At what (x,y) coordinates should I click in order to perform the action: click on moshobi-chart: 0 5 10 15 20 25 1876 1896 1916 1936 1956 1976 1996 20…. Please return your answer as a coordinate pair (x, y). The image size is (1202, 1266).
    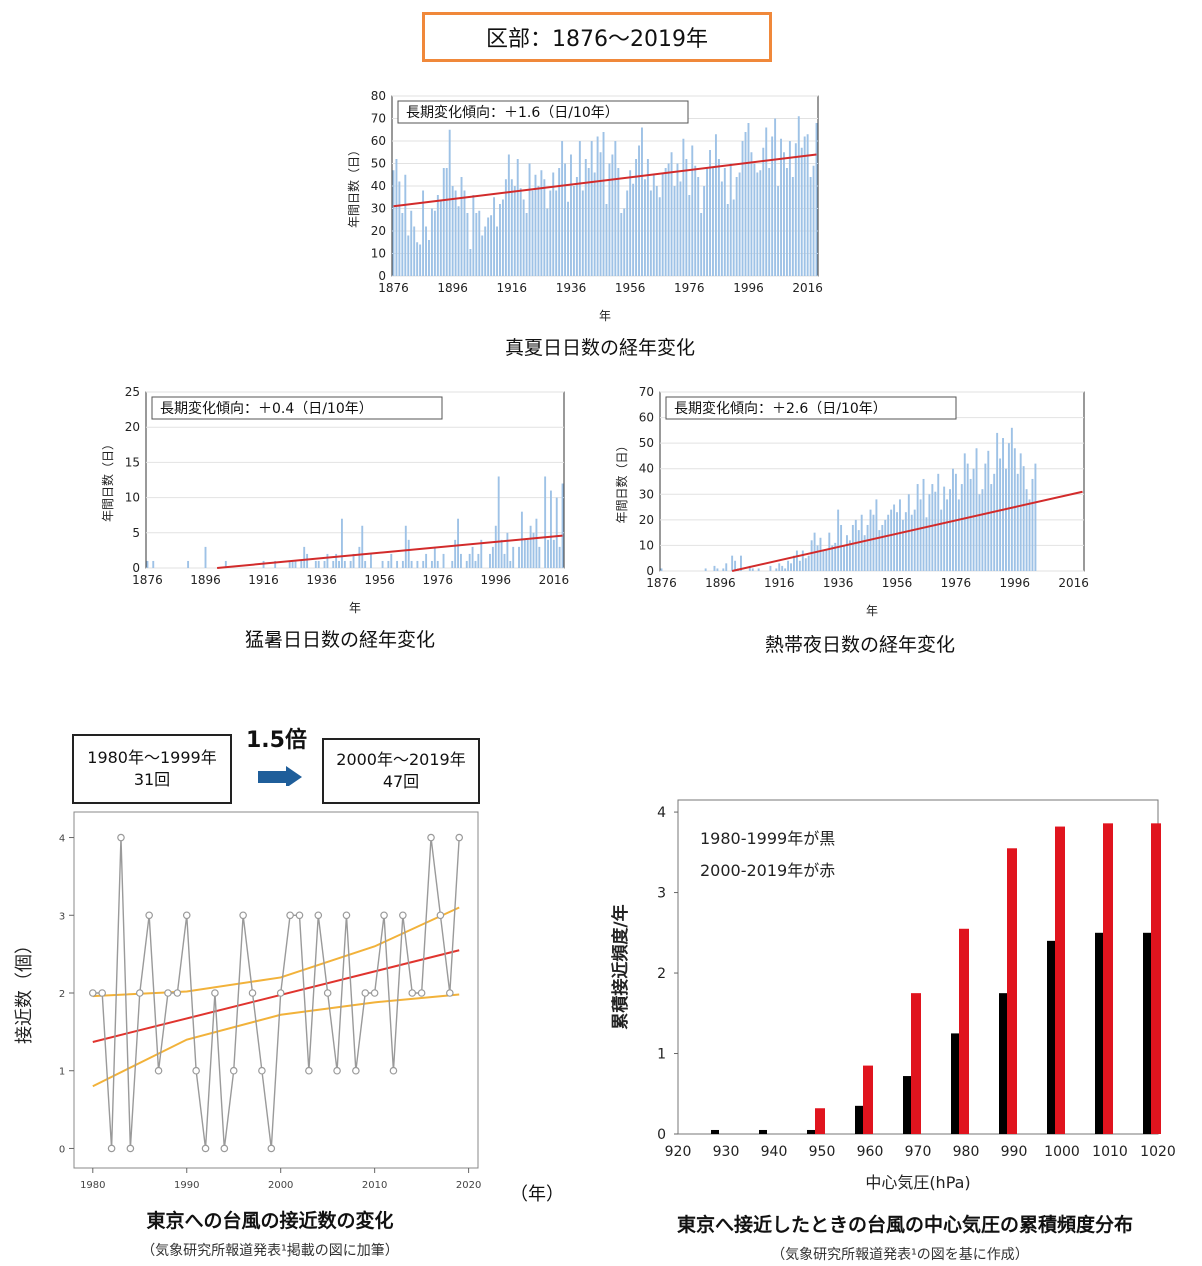
    Looking at the image, I should click on (335, 500).